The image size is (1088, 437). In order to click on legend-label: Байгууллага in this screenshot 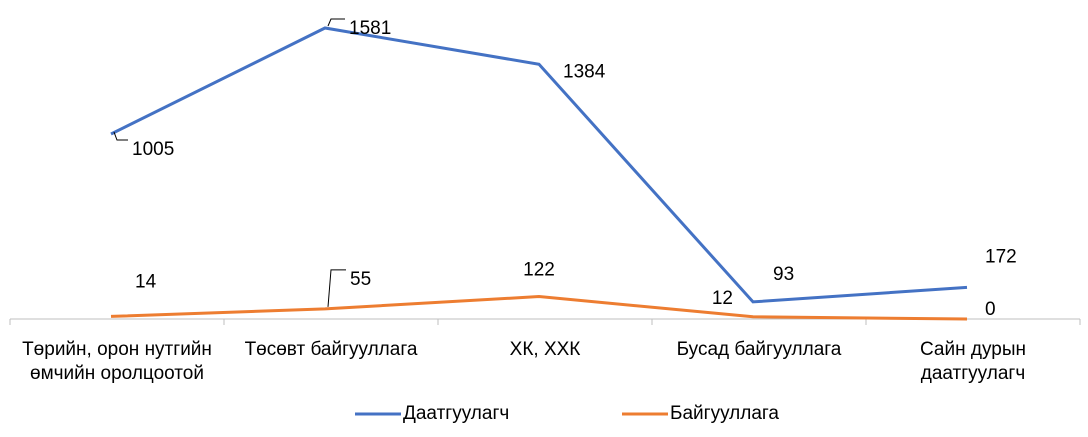, I will do `click(724, 413)`.